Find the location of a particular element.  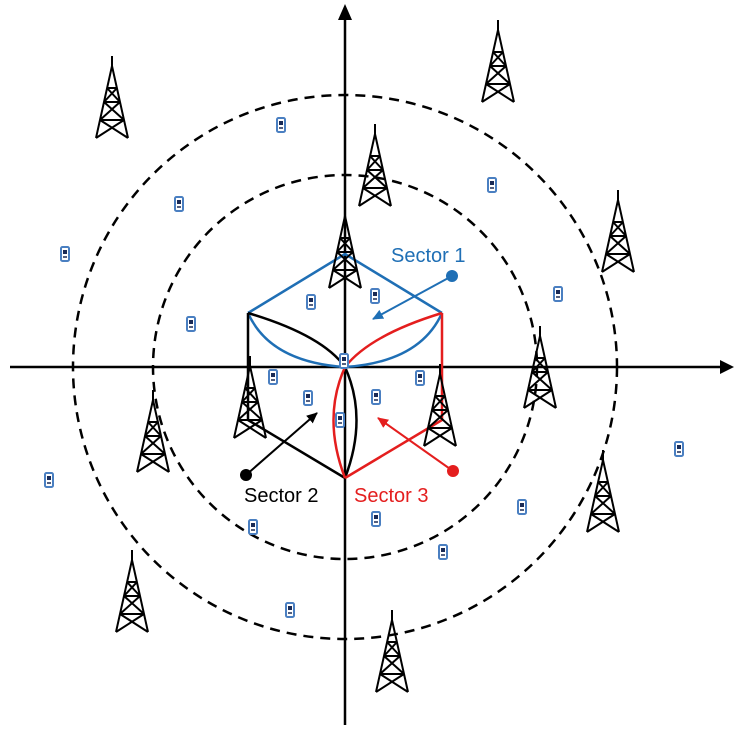

sector-1-label: Sector 1 is located at coordinates (428, 256).